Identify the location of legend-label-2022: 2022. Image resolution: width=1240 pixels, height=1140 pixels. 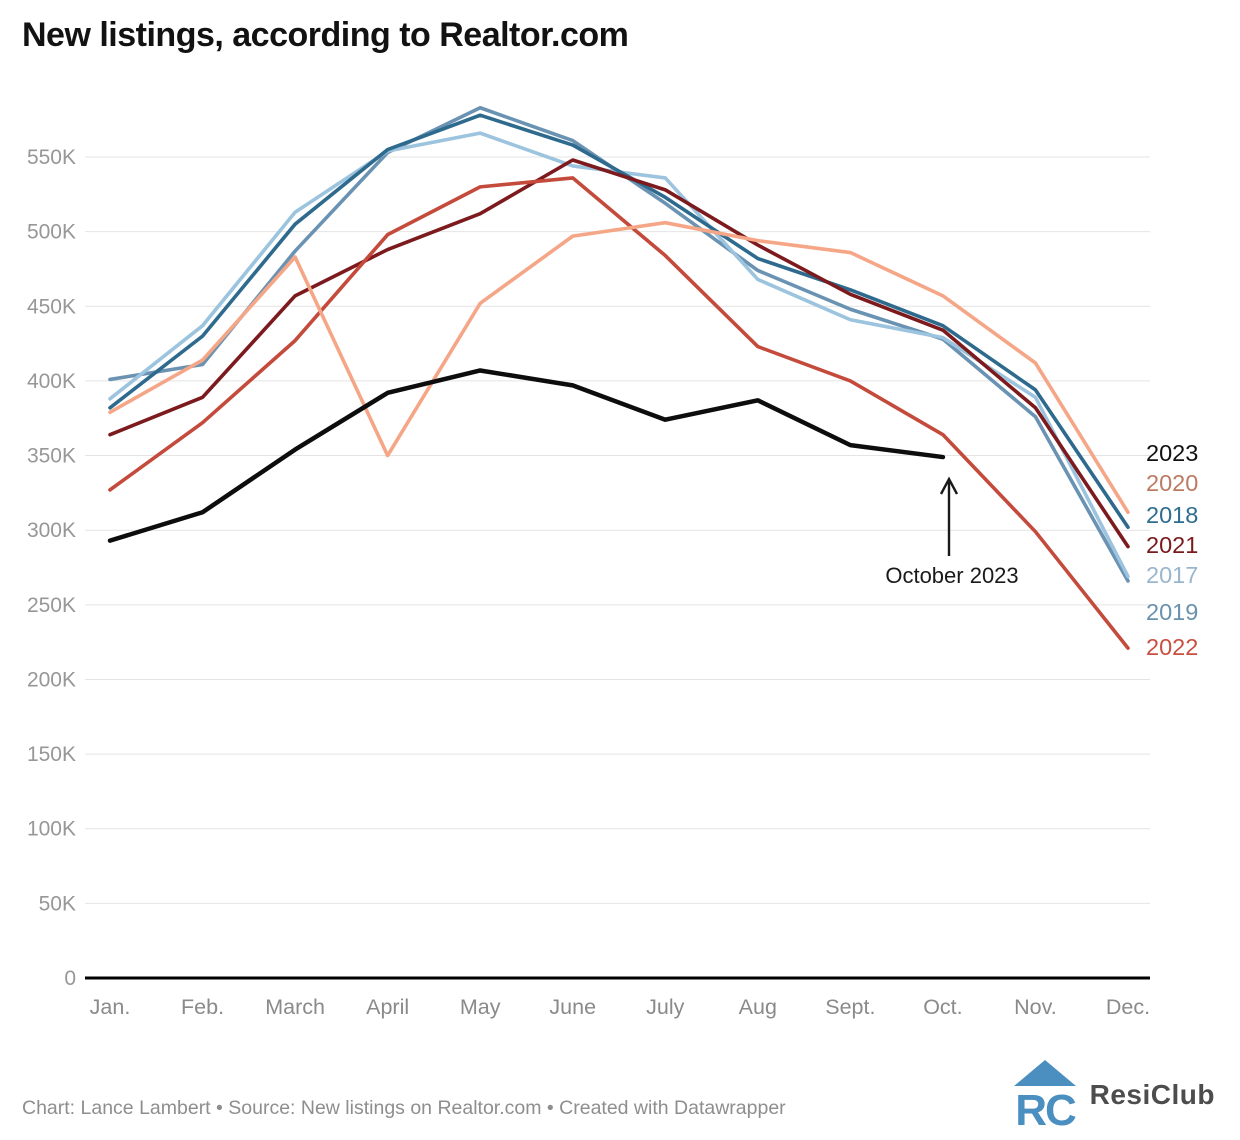
(1172, 647).